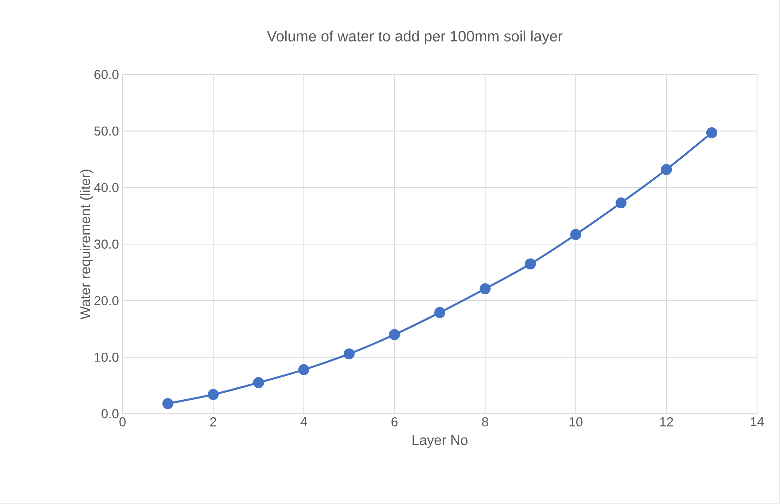 Image resolution: width=780 pixels, height=504 pixels. What do you see at coordinates (667, 422) in the screenshot?
I see `x-tick-label: 12` at bounding box center [667, 422].